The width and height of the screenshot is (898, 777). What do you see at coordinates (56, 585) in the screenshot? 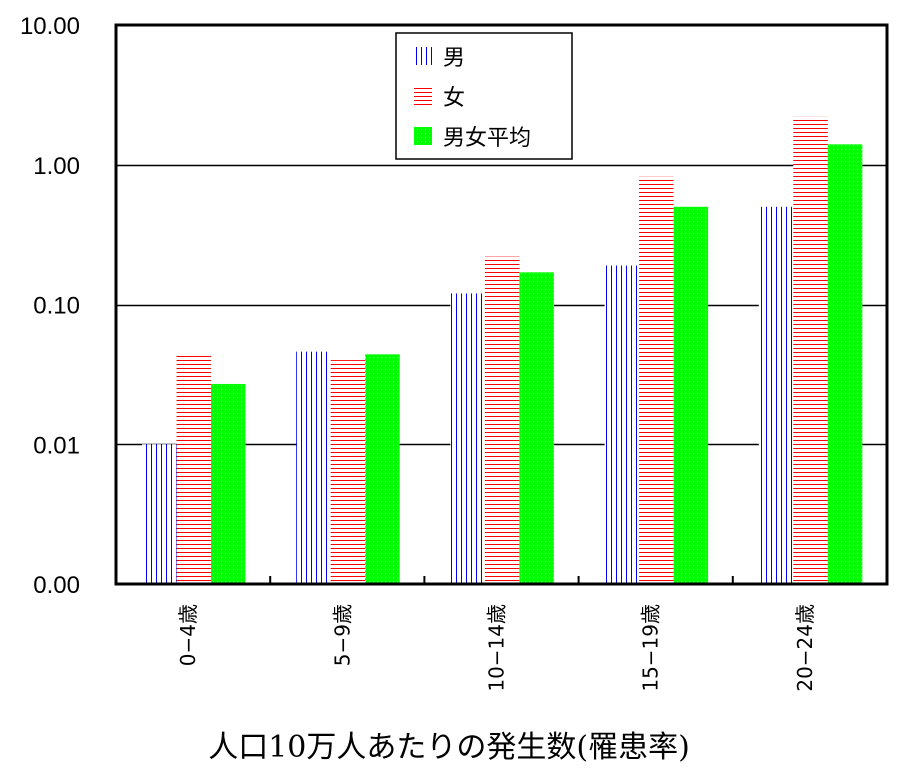
I see `y-tick-label: 0.00` at bounding box center [56, 585].